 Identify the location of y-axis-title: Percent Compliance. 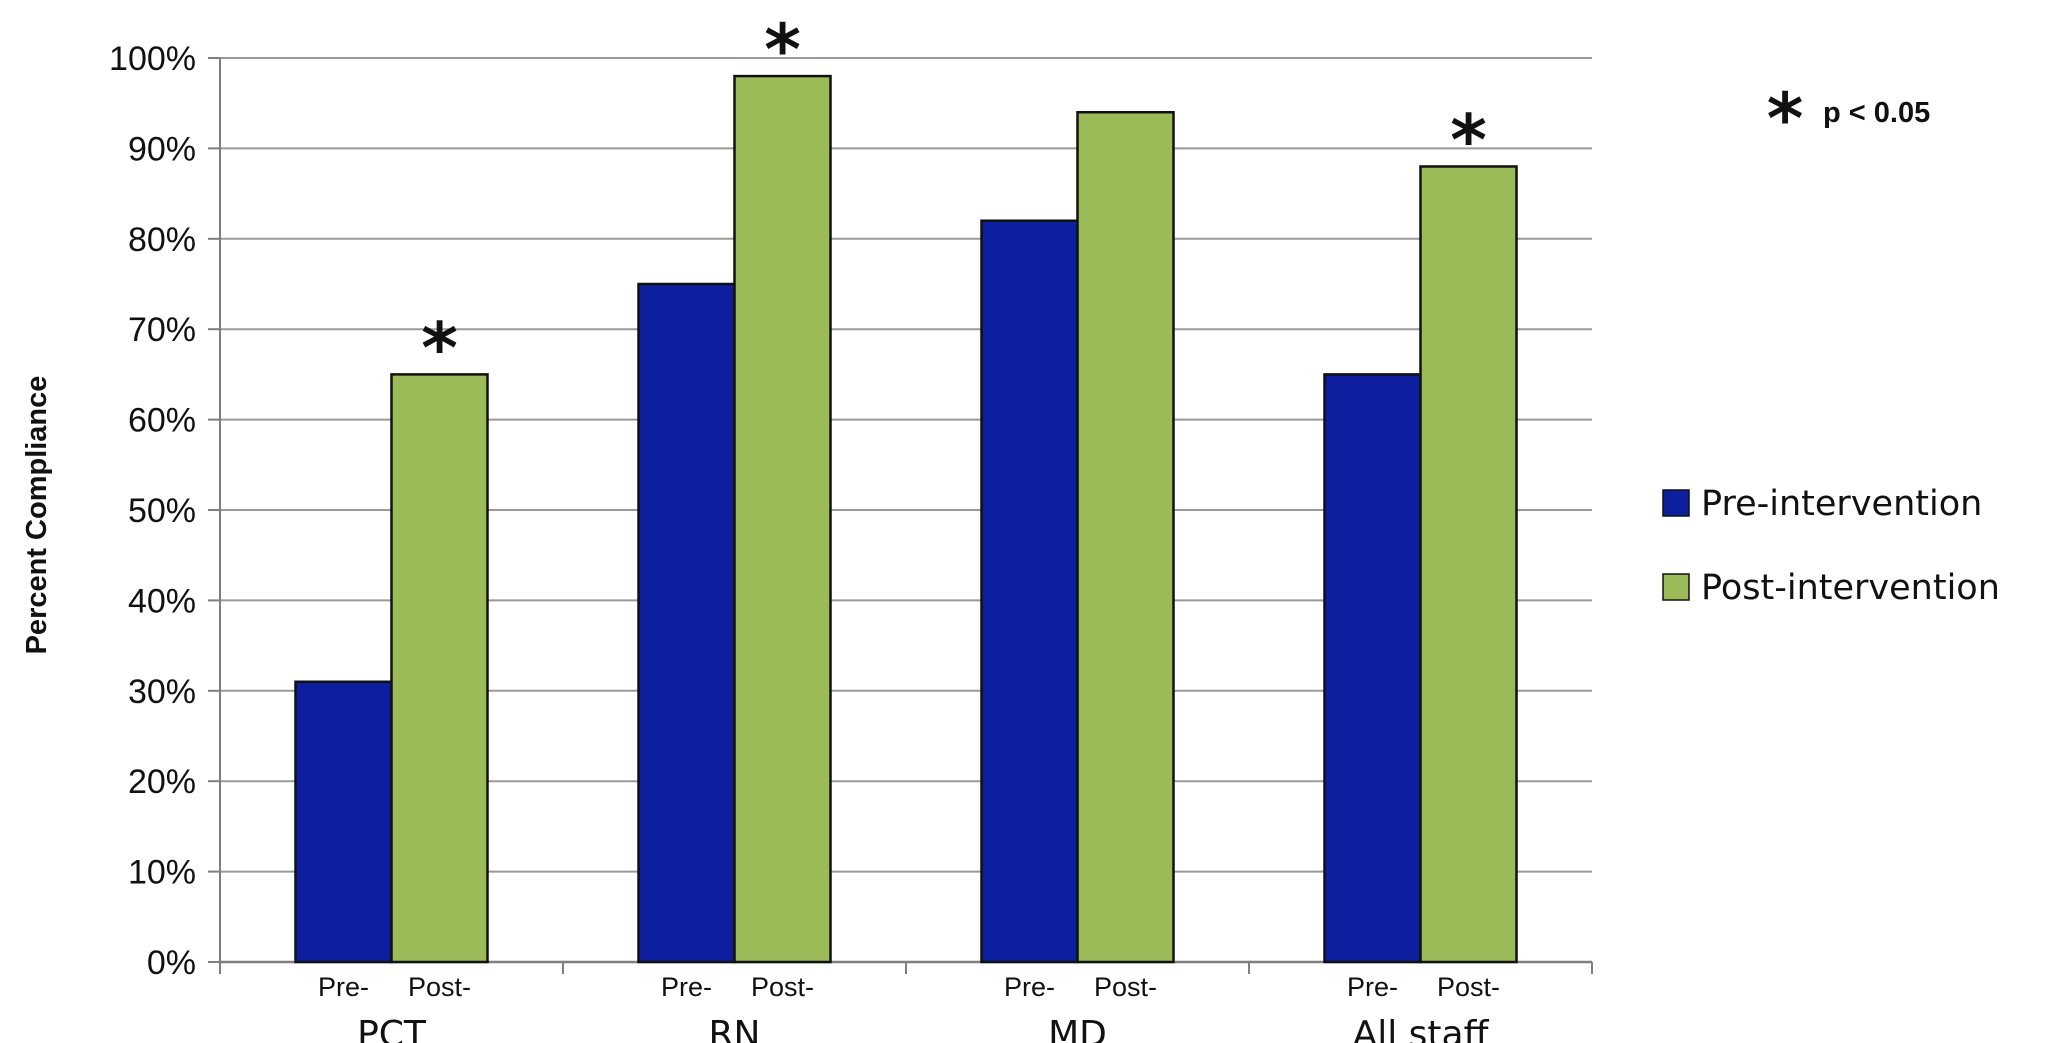
(37, 515).